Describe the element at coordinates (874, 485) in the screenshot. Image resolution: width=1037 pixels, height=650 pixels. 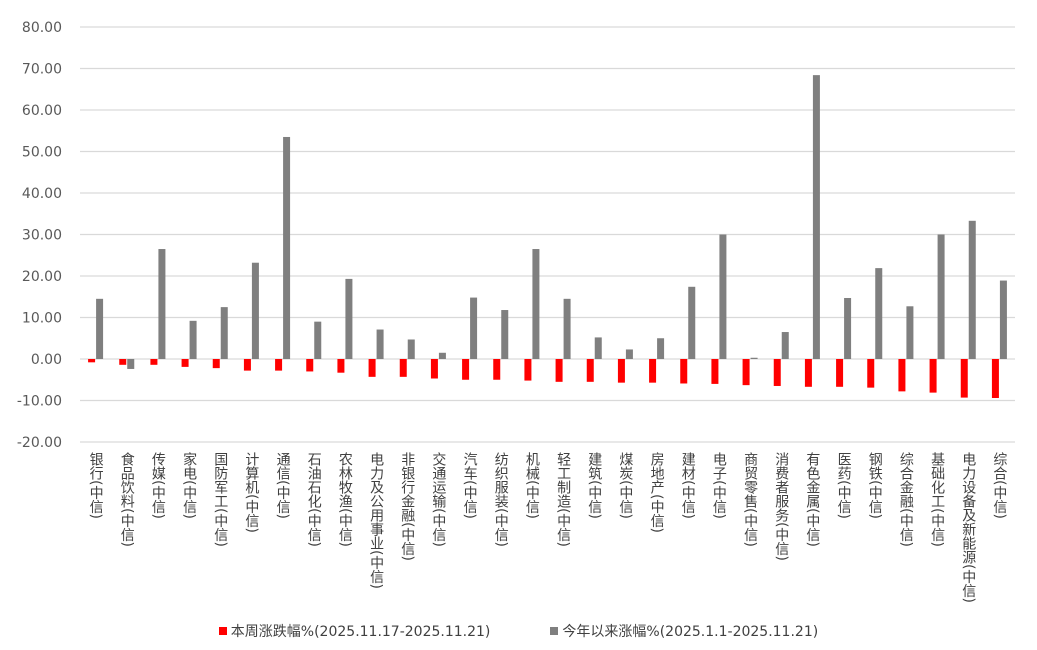
I see `x-tick-label: 钢铁(中信)` at that location.